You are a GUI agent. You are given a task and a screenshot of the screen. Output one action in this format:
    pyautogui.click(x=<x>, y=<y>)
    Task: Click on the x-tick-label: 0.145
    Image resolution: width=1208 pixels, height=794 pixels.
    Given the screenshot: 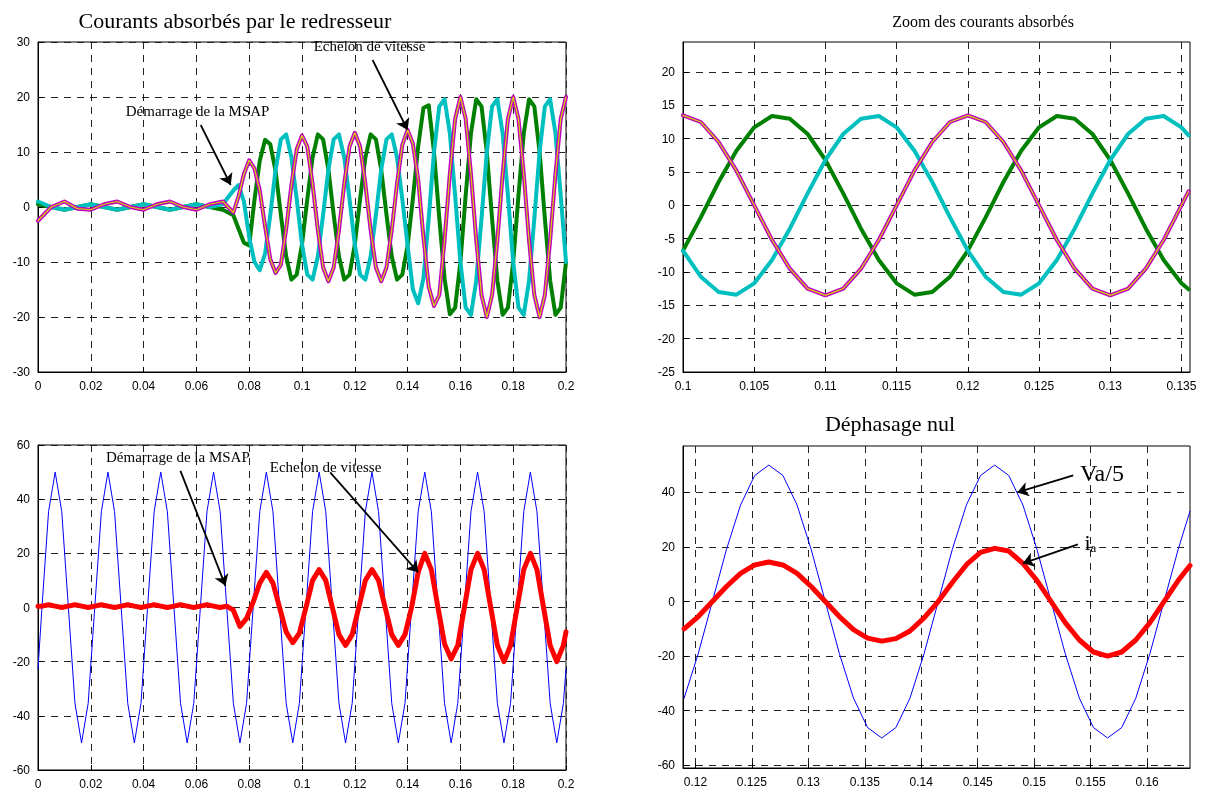 What is the action you would take?
    pyautogui.click(x=978, y=782)
    